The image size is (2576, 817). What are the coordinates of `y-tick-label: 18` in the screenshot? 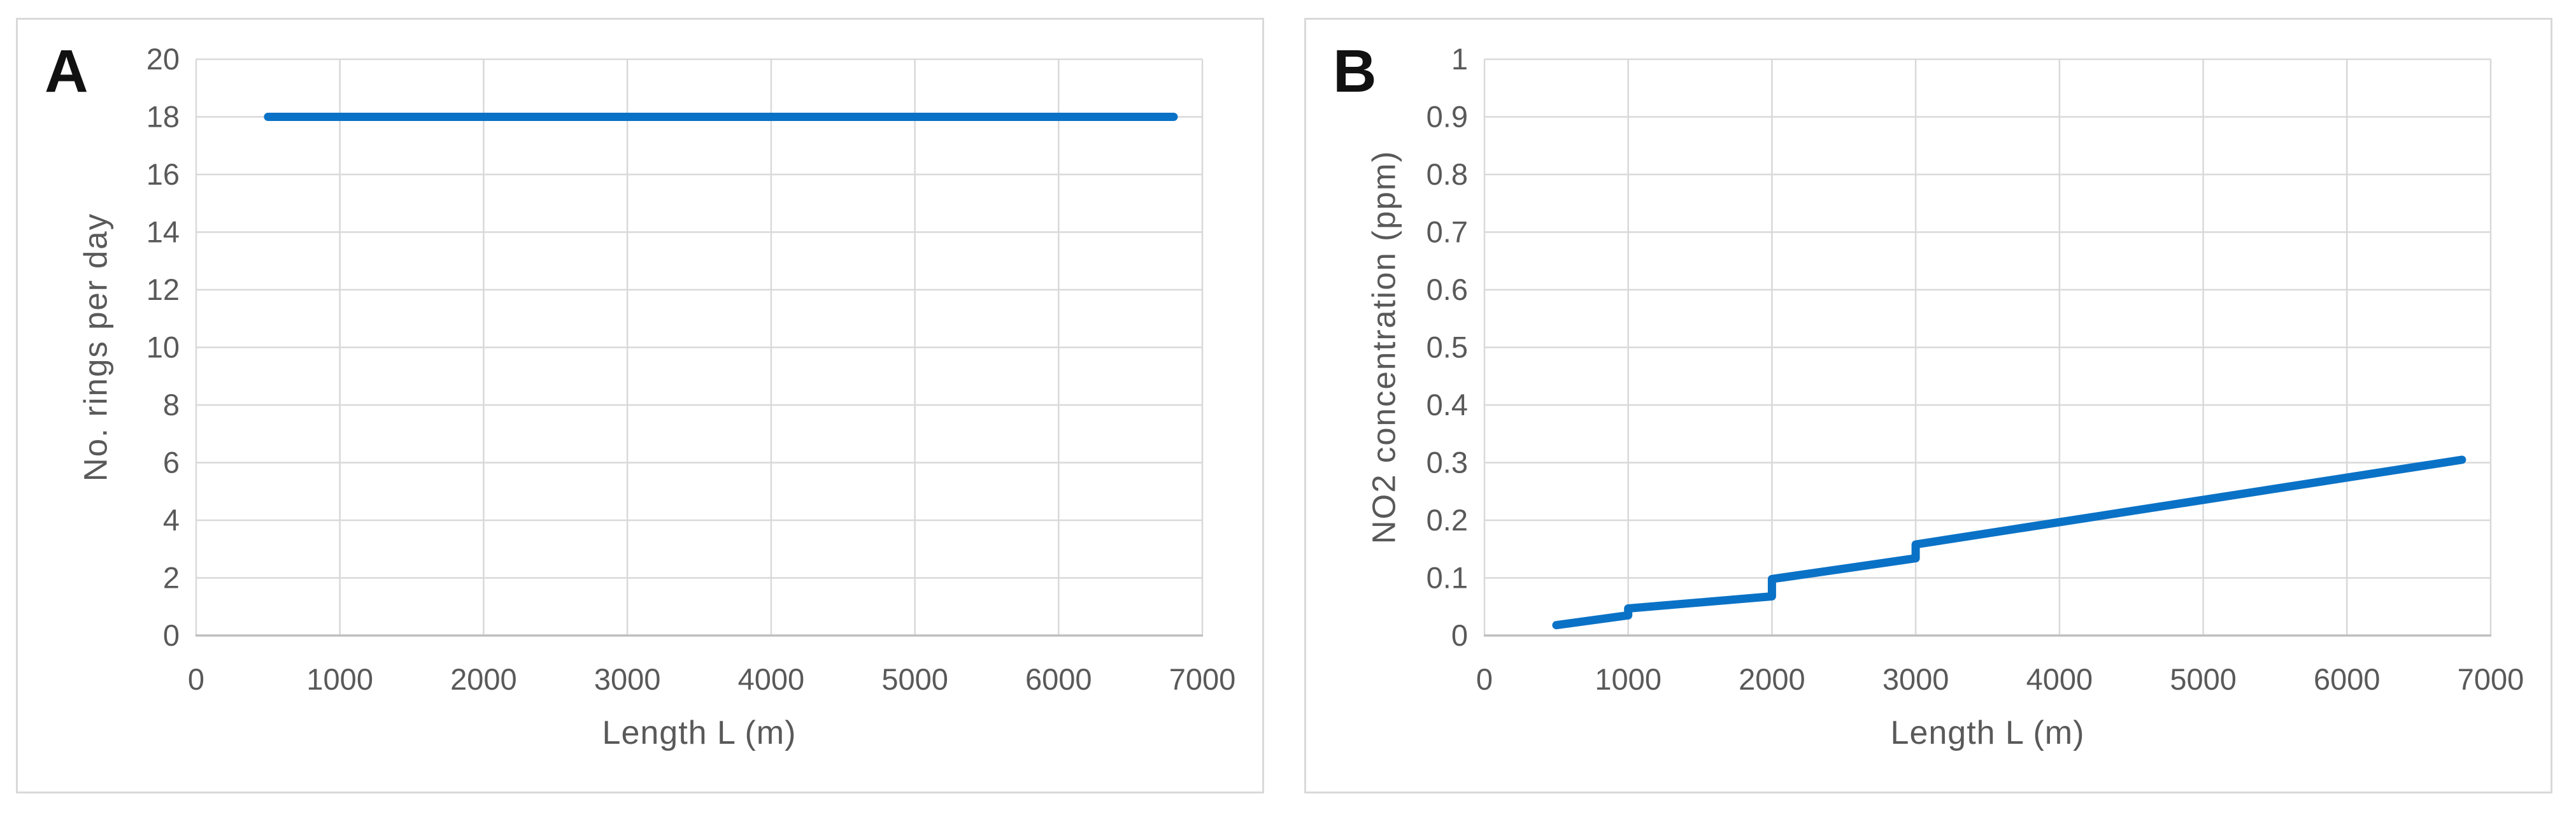 It's located at (163, 117).